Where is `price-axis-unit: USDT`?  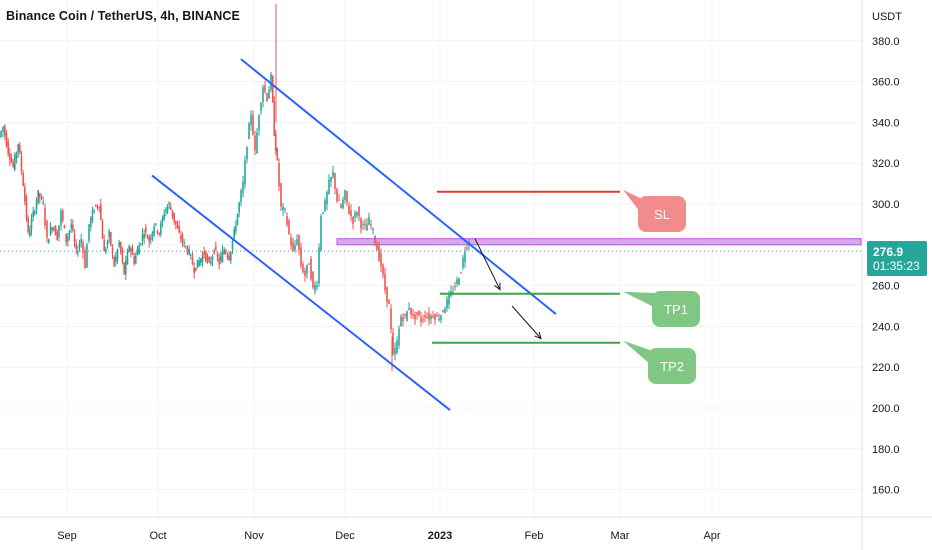 price-axis-unit: USDT is located at coordinates (887, 17).